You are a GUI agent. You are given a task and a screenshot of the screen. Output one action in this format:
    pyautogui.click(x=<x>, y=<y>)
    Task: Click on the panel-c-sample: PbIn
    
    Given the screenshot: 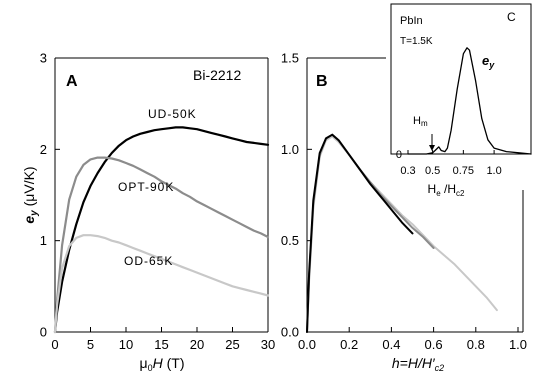 What is the action you would take?
    pyautogui.click(x=411, y=21)
    